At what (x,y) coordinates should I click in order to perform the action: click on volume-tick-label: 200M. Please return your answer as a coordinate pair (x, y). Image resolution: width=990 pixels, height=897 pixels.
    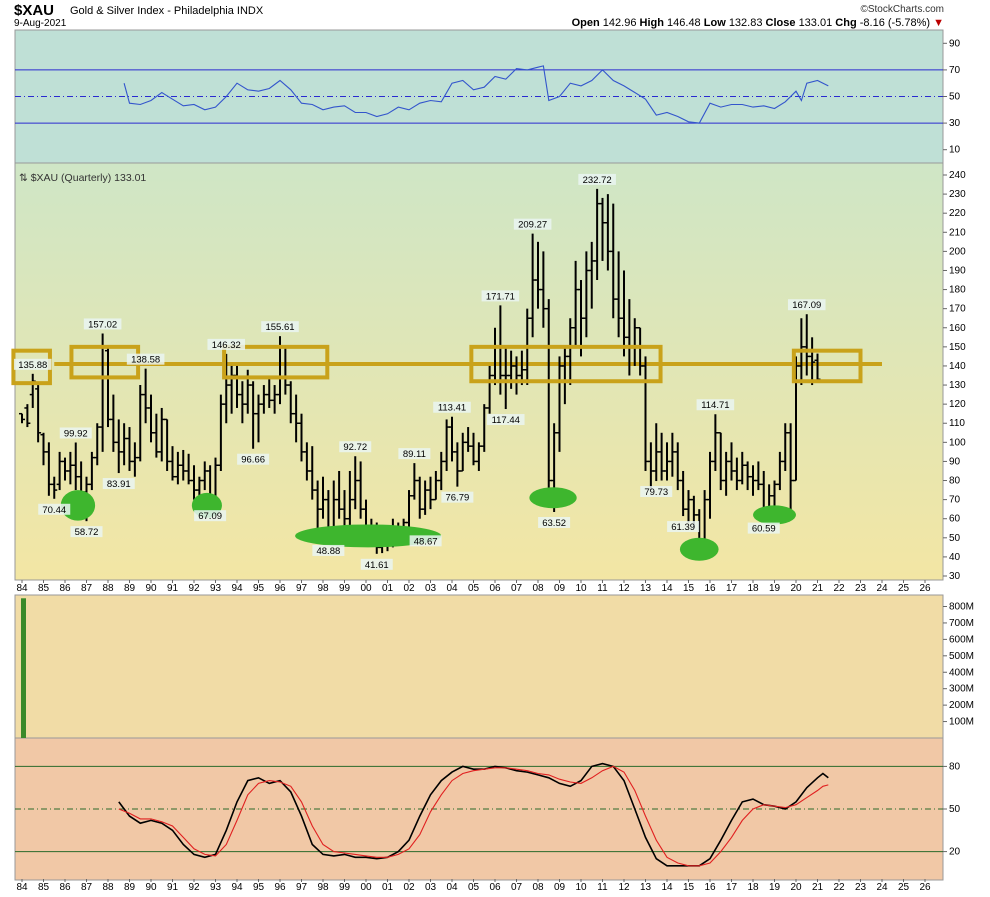
    Looking at the image, I should click on (961, 705).